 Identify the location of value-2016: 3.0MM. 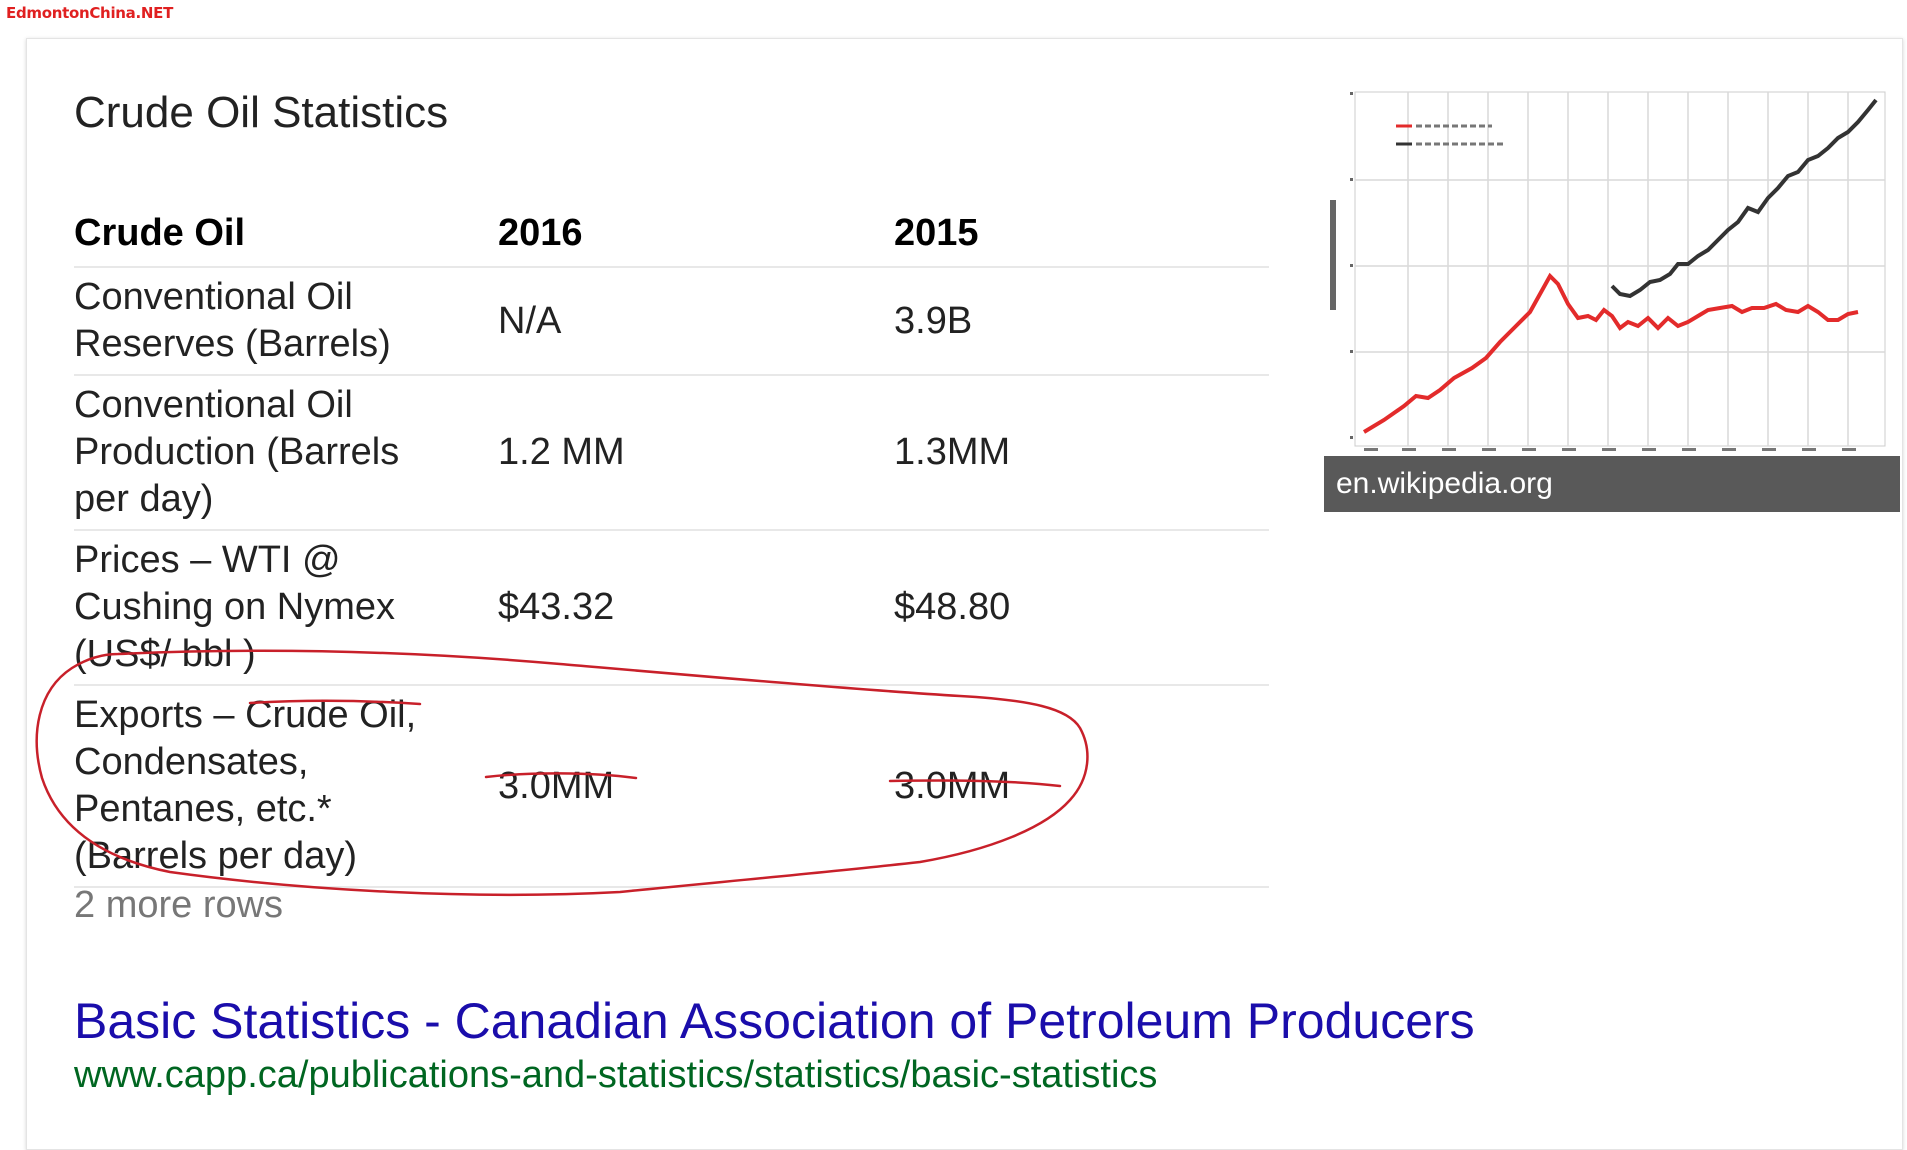
(696, 786).